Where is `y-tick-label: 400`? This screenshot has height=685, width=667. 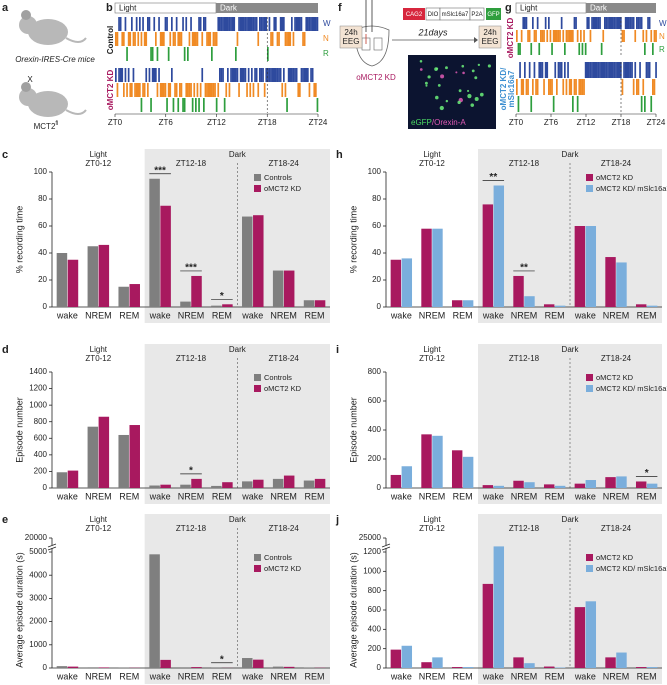
y-tick-label: 400 is located at coordinates (375, 628).